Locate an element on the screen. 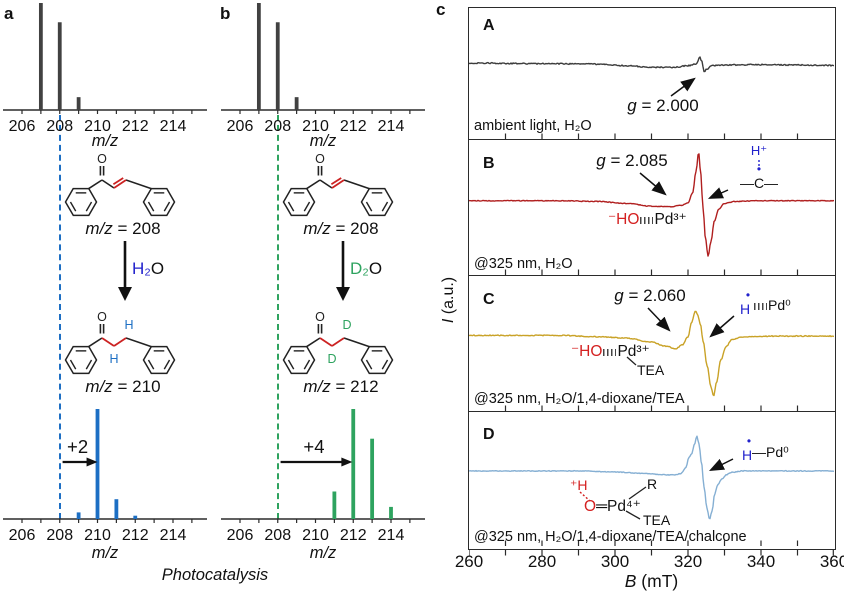 The width and height of the screenshot is (844, 593). chalcone-structure-b: O is located at coordinates (338, 184).